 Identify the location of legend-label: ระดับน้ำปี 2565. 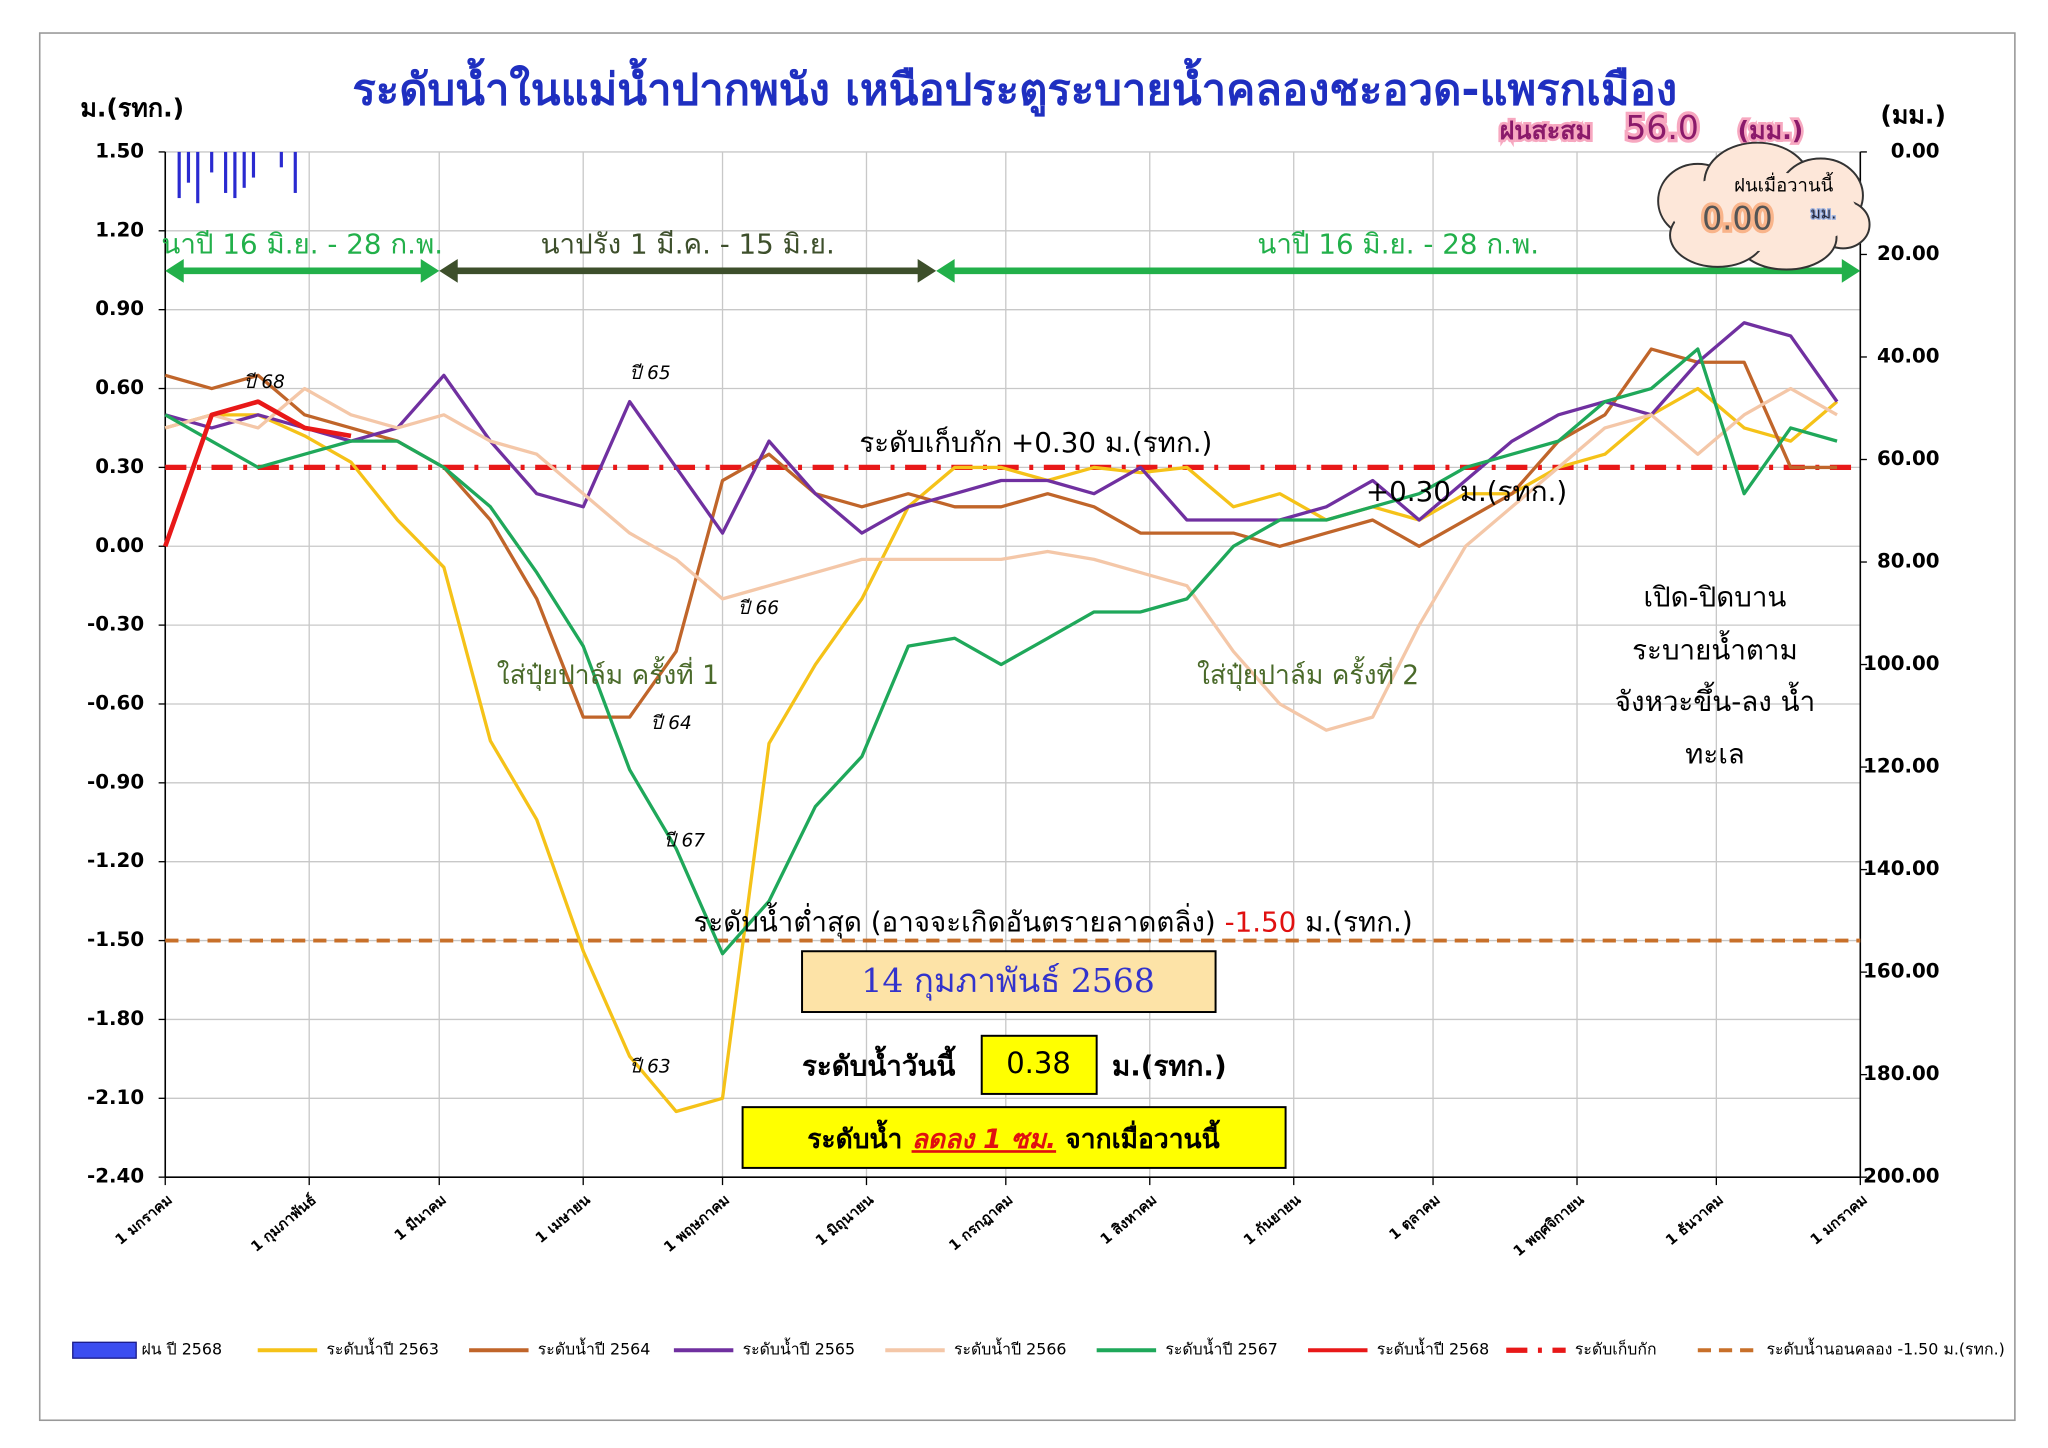
(799, 1348).